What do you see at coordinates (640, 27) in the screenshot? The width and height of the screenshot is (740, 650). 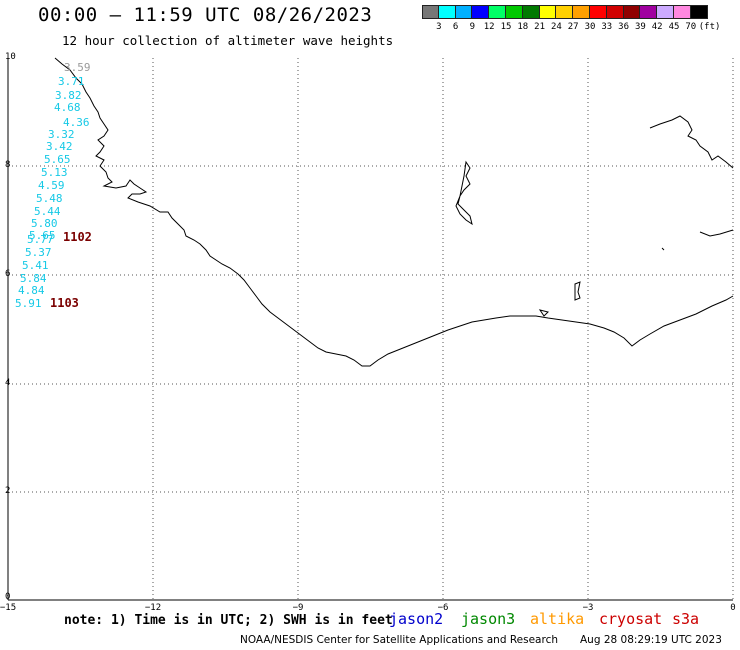 I see `legend-label: 39` at bounding box center [640, 27].